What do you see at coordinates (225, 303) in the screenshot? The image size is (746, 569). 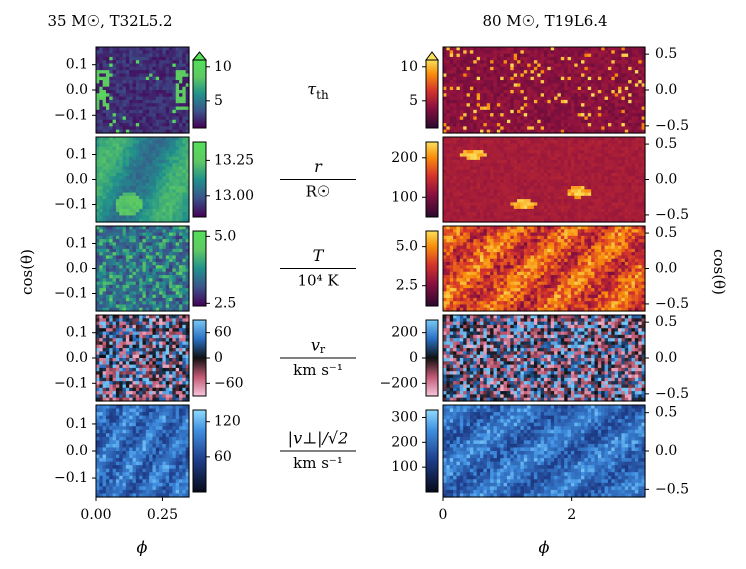 I see `left-colorbar-label-2-1: 2.5` at bounding box center [225, 303].